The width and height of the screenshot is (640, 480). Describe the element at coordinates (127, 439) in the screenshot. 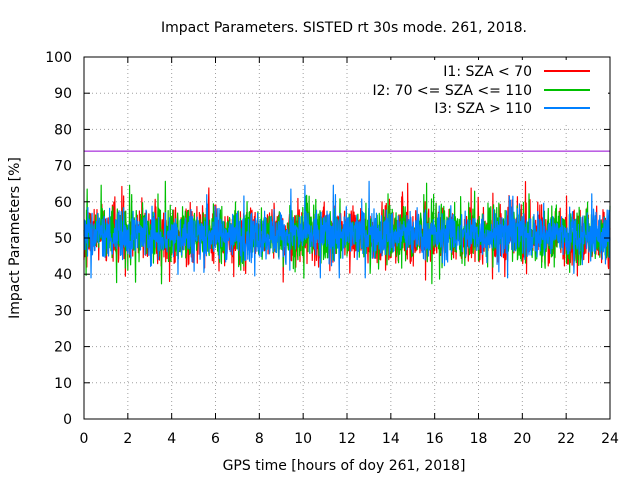

I see `x-tick-label: 2` at that location.